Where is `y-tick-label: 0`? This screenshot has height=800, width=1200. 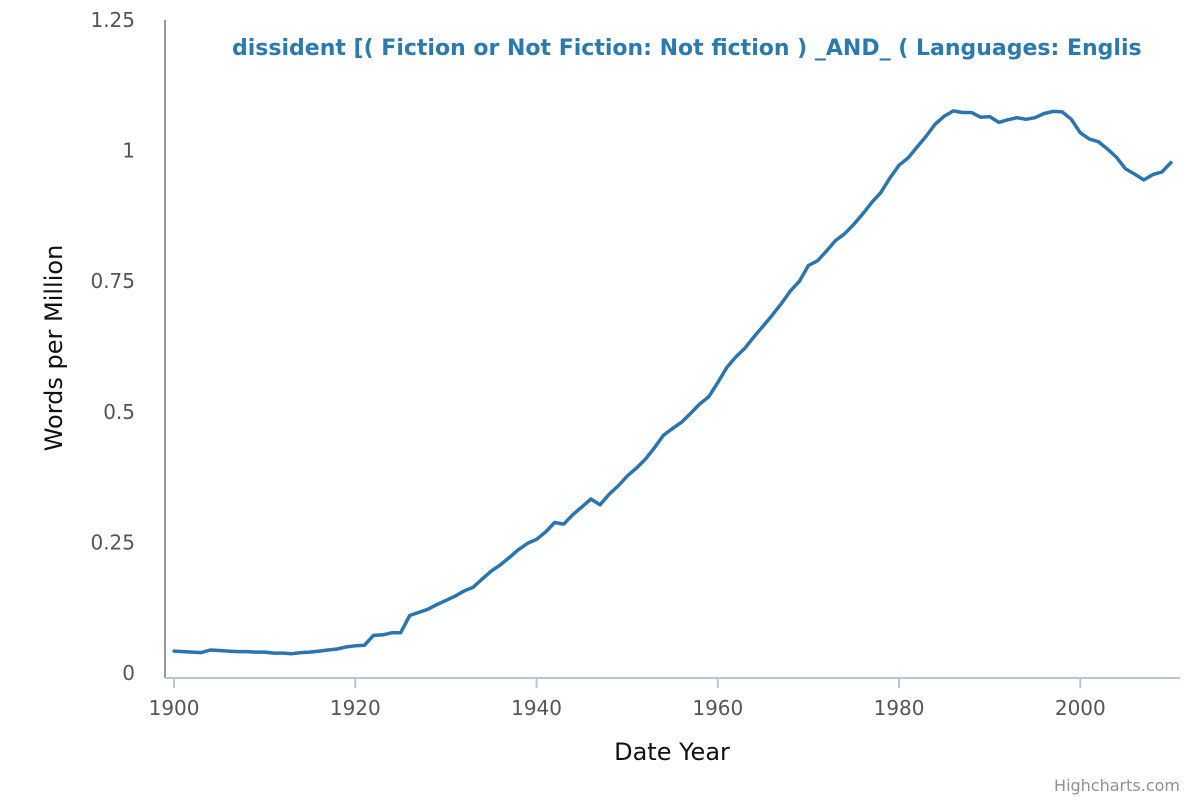
y-tick-label: 0 is located at coordinates (128, 673).